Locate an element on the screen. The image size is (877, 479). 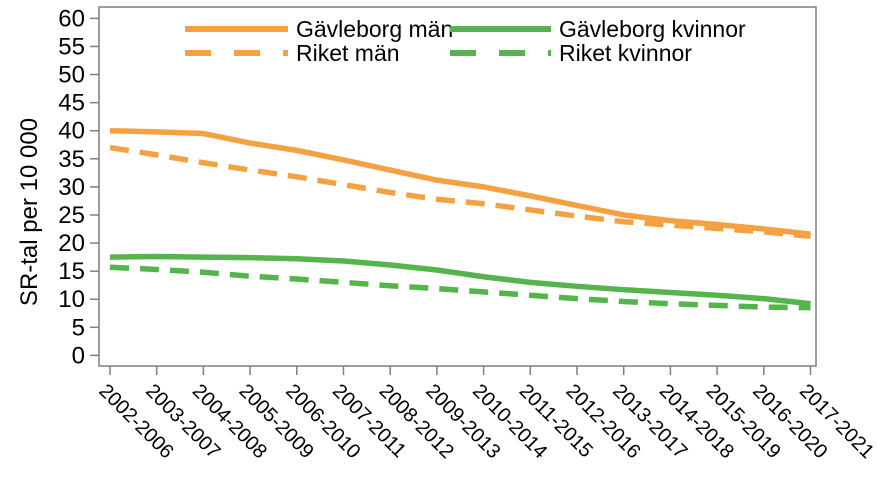
legend-swatch-solid-green is located at coordinates (500, 29).